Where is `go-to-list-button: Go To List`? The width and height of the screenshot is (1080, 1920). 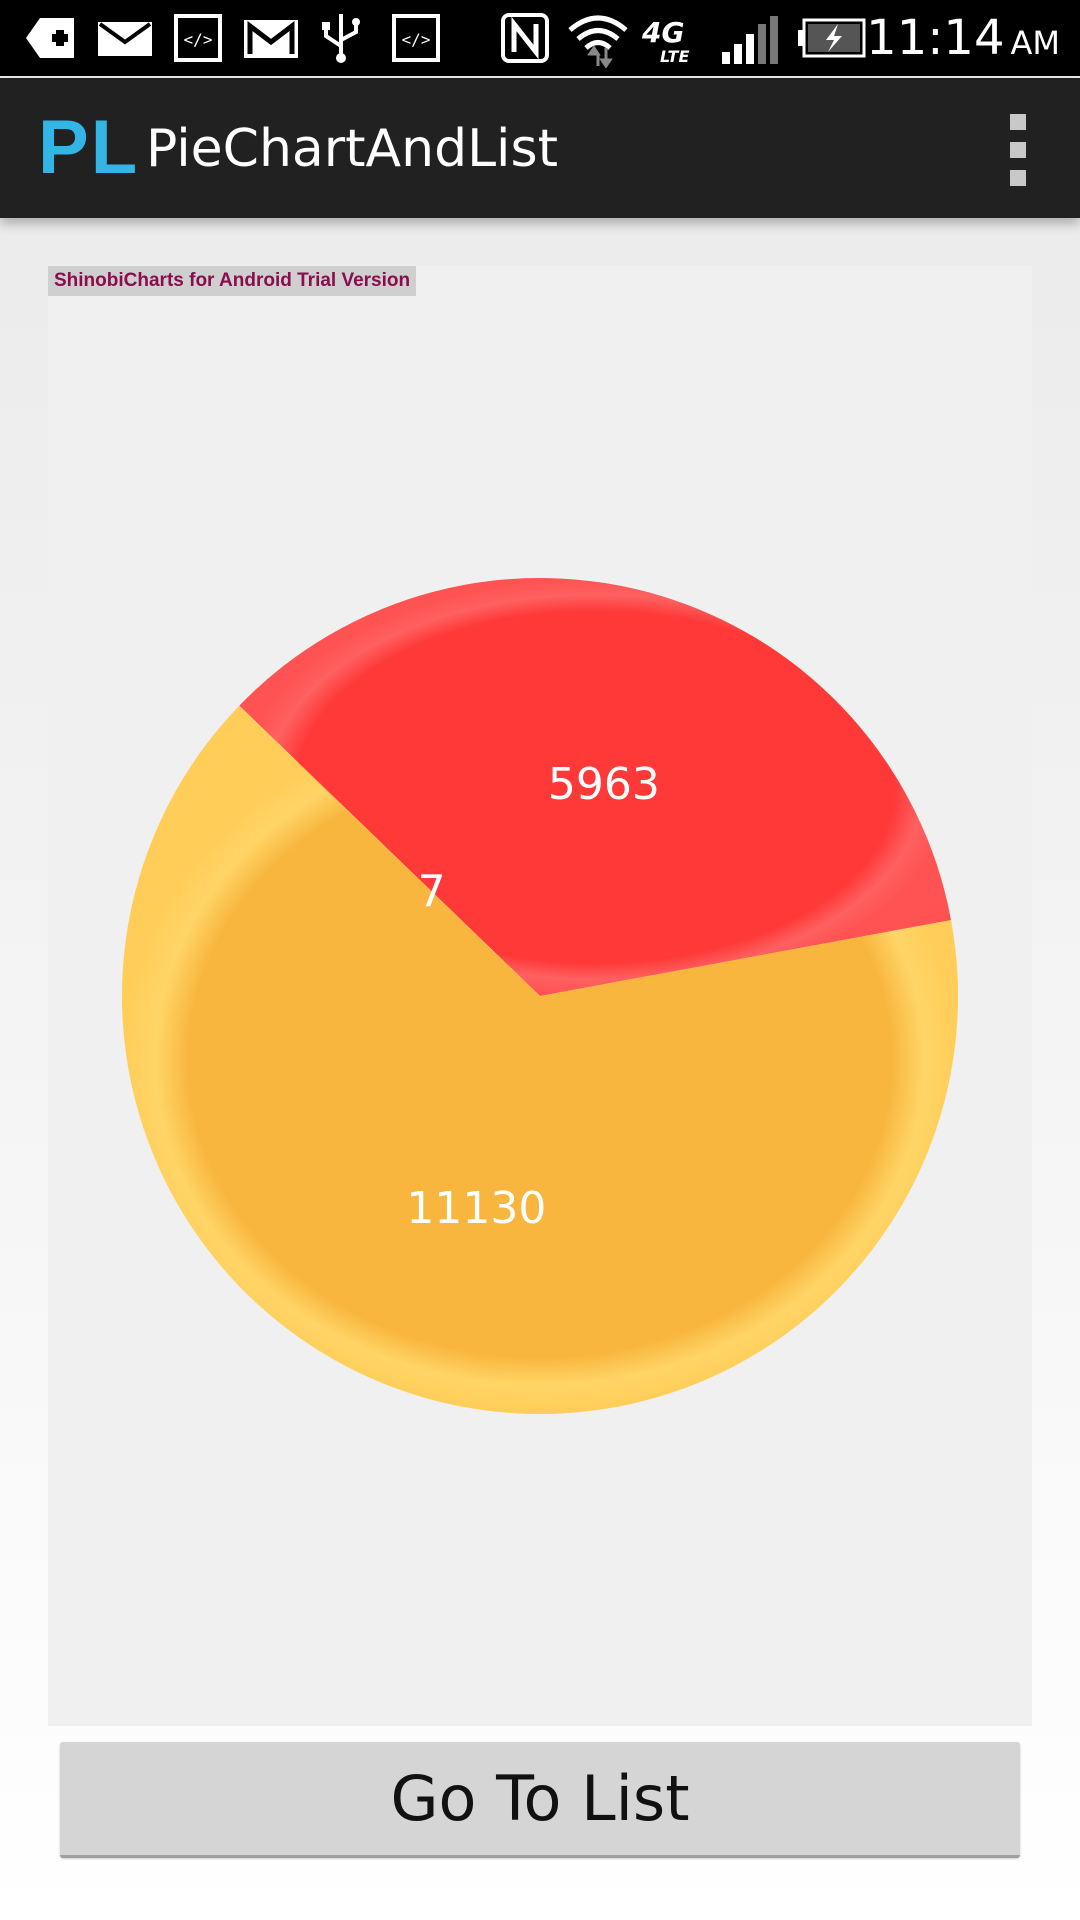 go-to-list-button: Go To List is located at coordinates (540, 1800).